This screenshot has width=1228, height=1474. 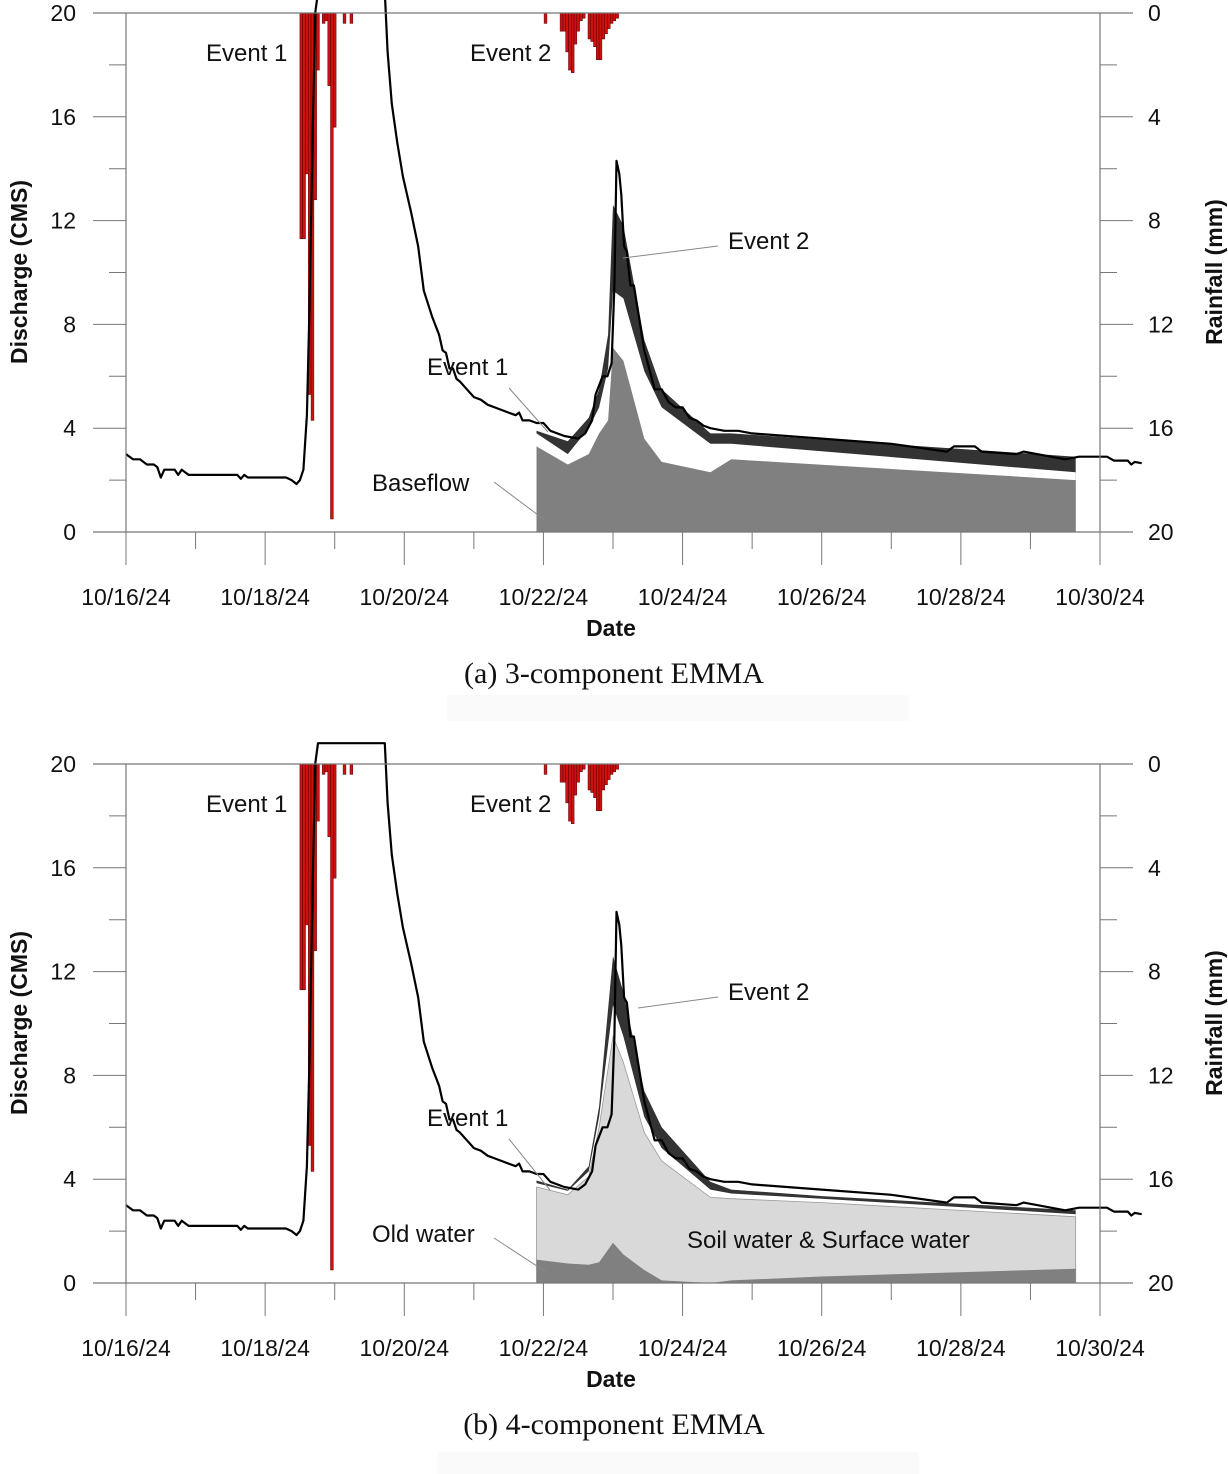 I want to click on area-old-water, so click(x=806, y=1262).